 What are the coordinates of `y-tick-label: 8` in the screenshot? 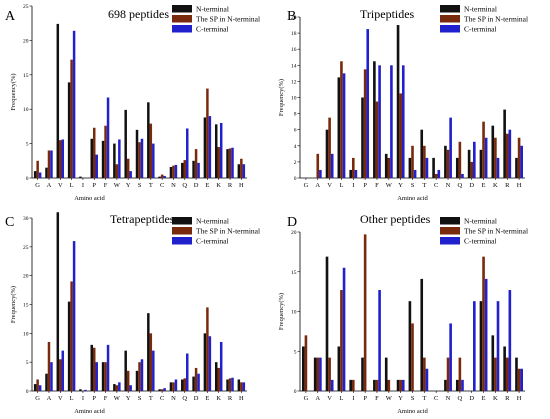 It's located at (295, 115).